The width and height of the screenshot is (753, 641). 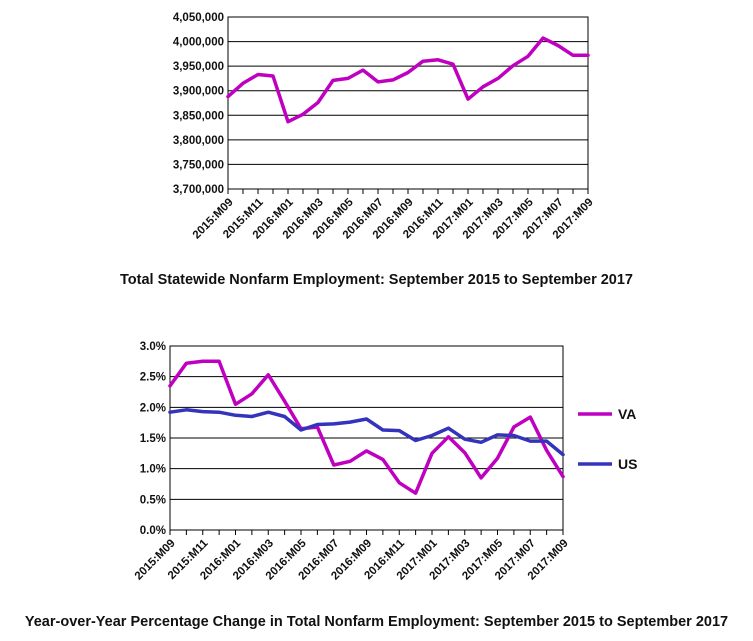 What do you see at coordinates (607, 439) in the screenshot?
I see `legend: VA US` at bounding box center [607, 439].